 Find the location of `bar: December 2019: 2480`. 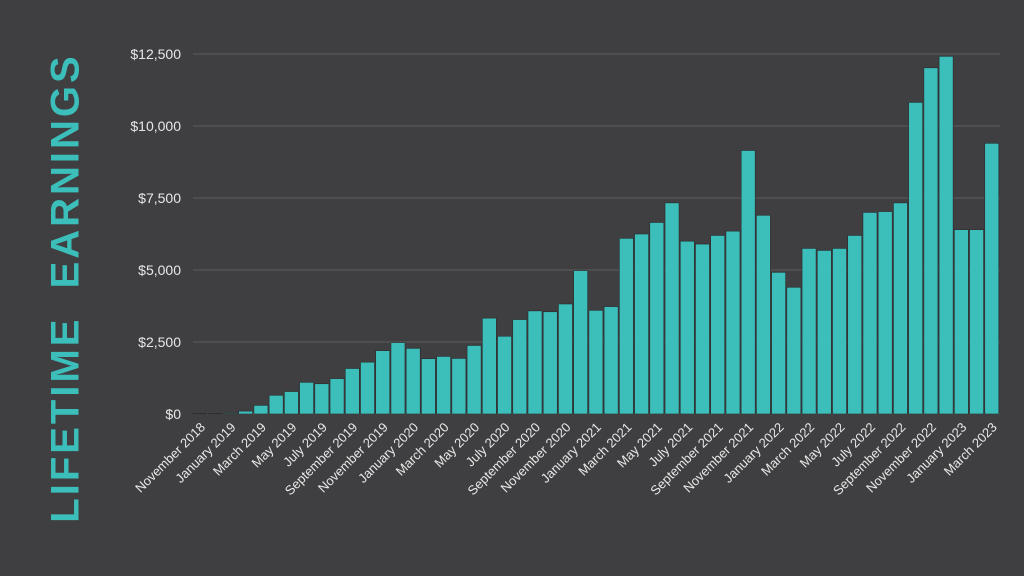

bar: December 2019: 2480 is located at coordinates (398, 378).